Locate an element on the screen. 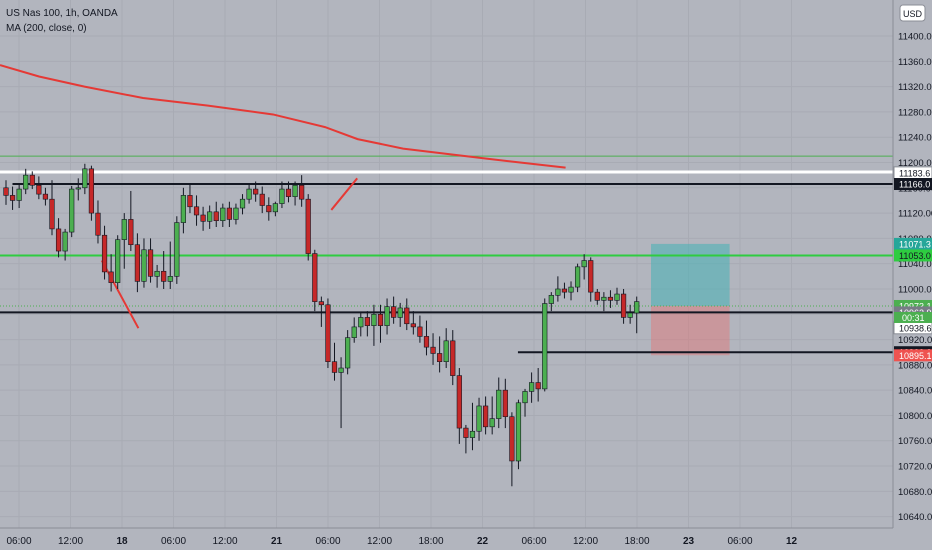  y-tick-label: 11120.00 is located at coordinates (915, 214).